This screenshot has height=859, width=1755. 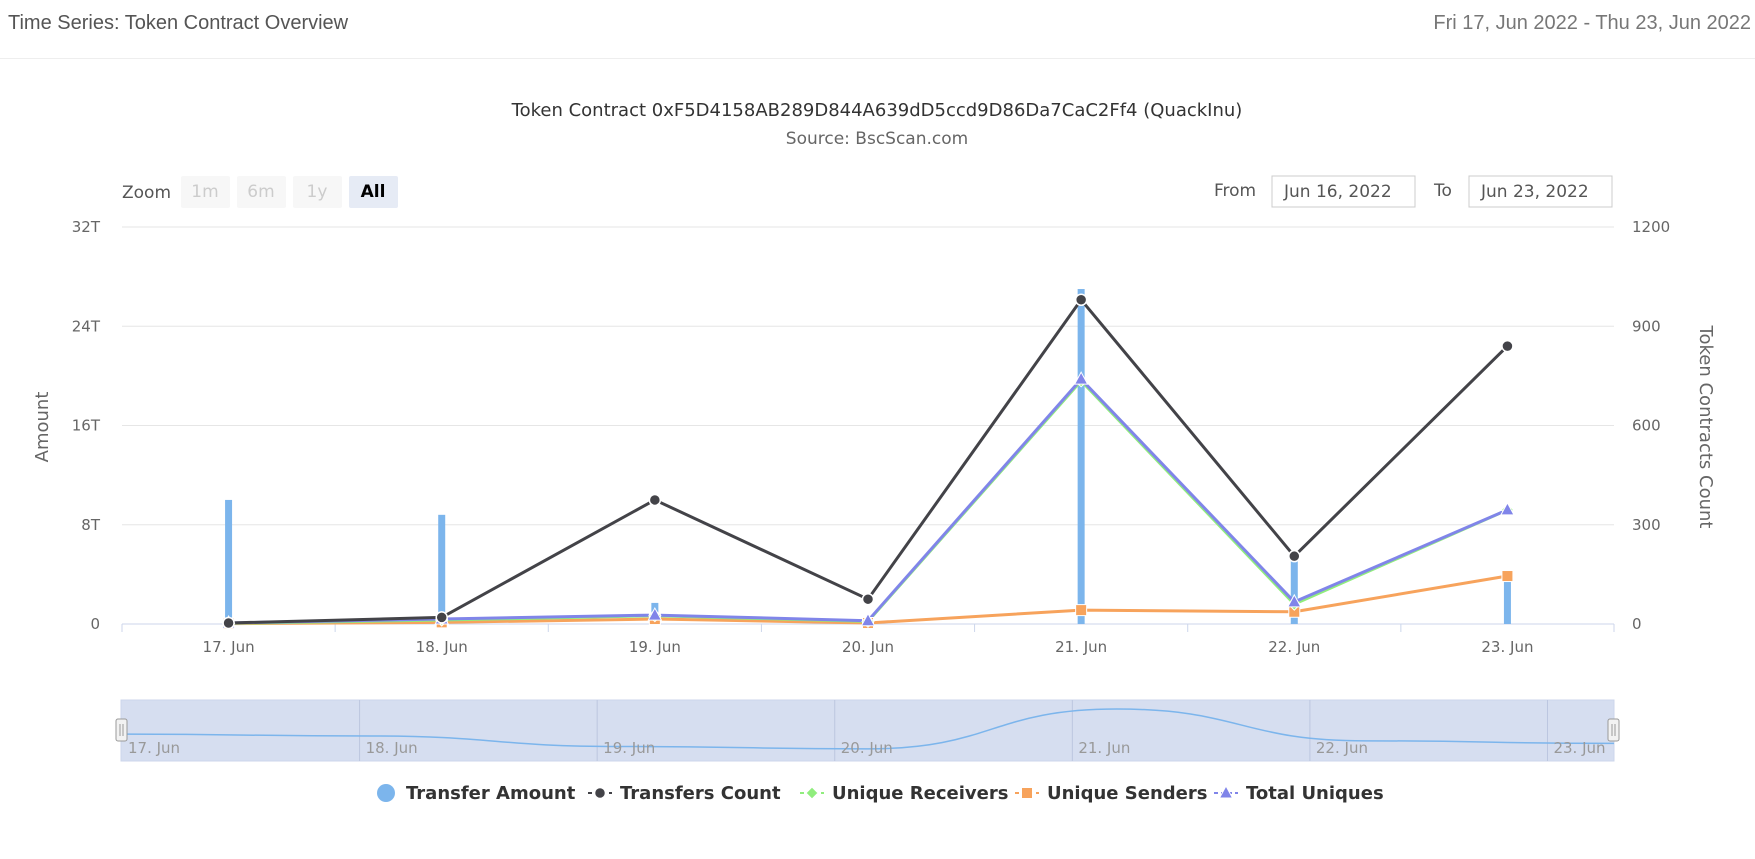 What do you see at coordinates (1579, 748) in the screenshot?
I see `navigator-label: 23. Jun` at bounding box center [1579, 748].